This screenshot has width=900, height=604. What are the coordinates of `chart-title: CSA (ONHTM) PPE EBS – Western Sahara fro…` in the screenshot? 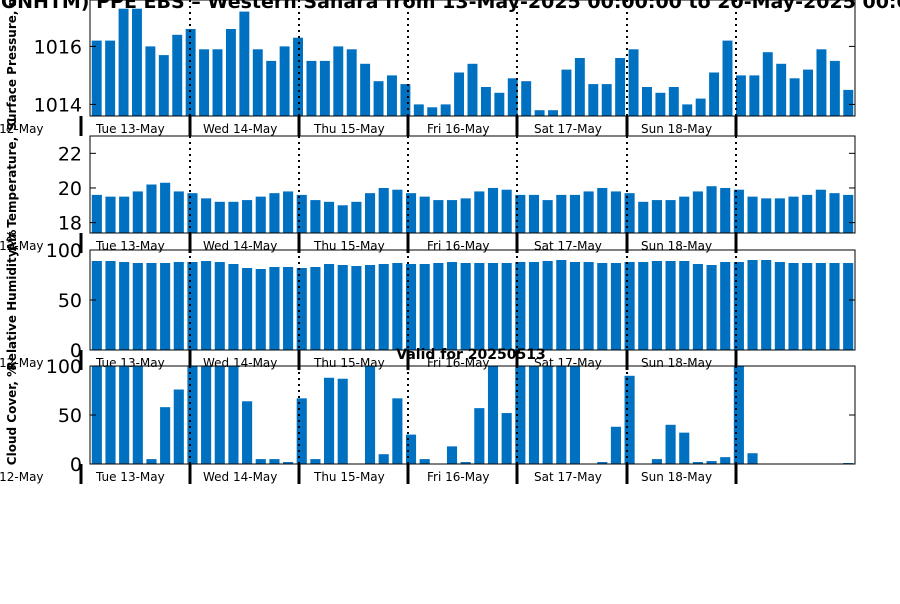 It's located at (450, 6).